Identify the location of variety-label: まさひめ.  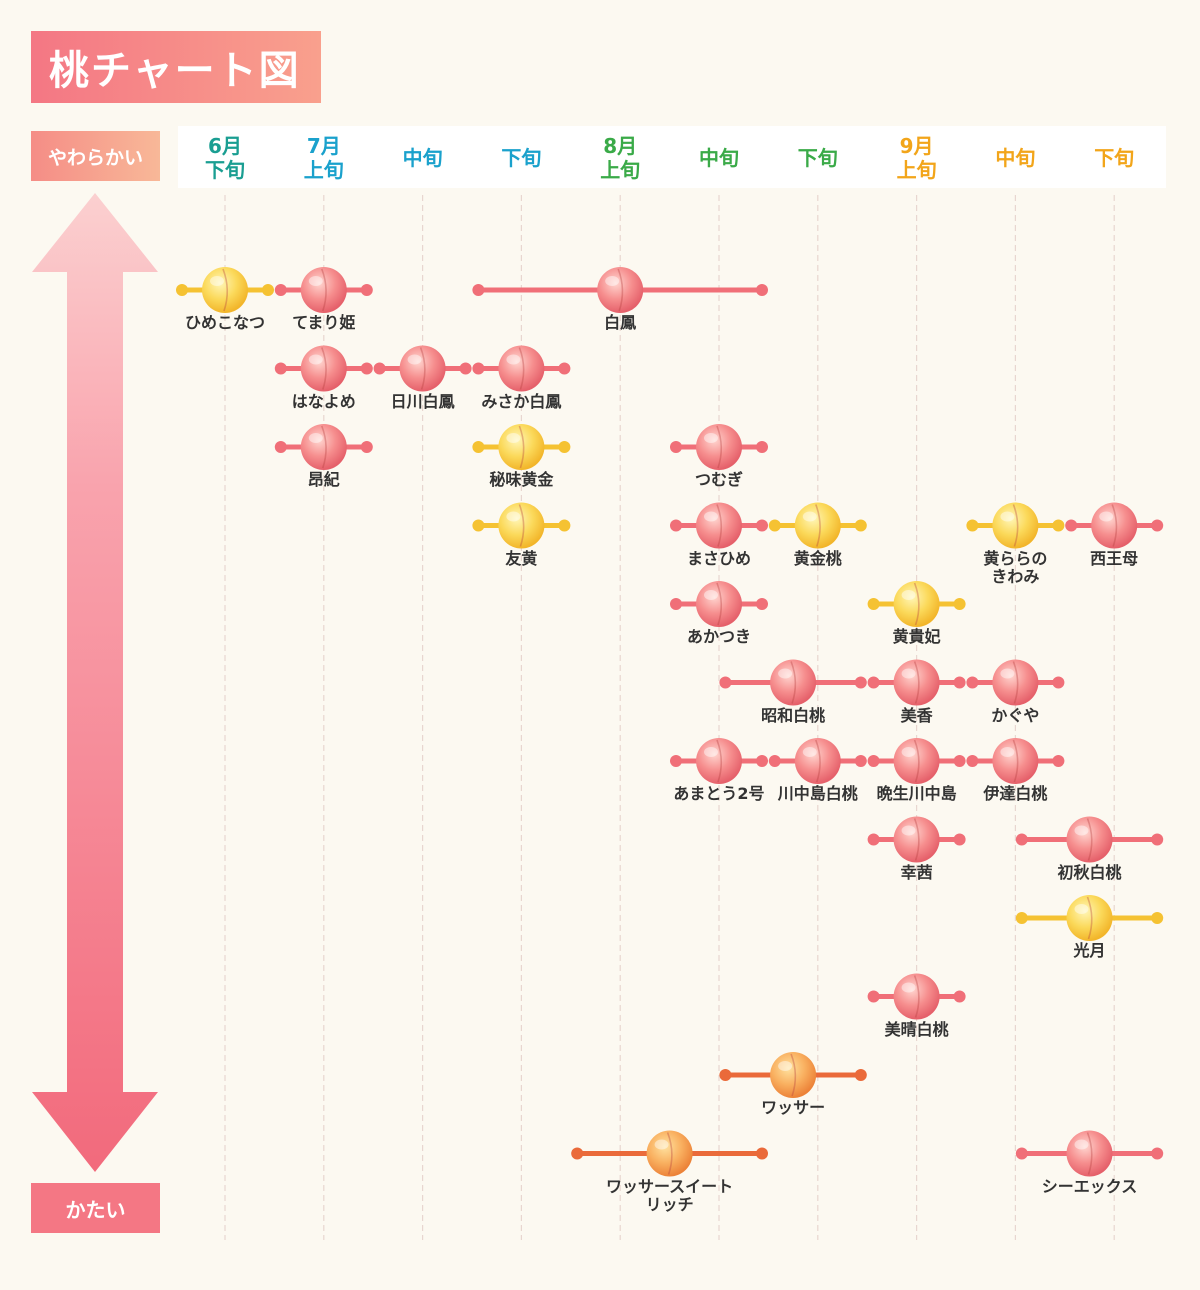
(718, 558).